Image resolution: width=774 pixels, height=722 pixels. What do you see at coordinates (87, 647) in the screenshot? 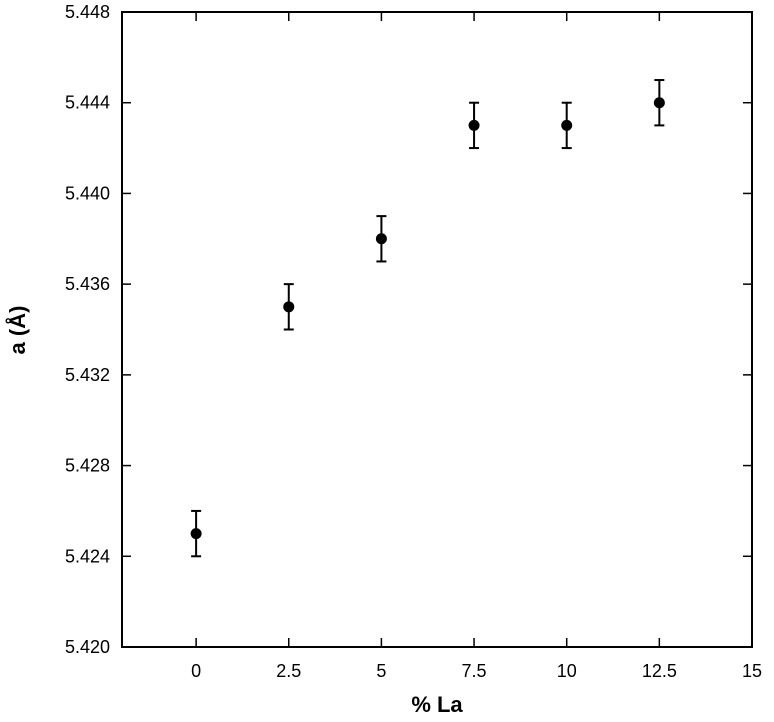
I see `y-tick-label: 5.420` at bounding box center [87, 647].